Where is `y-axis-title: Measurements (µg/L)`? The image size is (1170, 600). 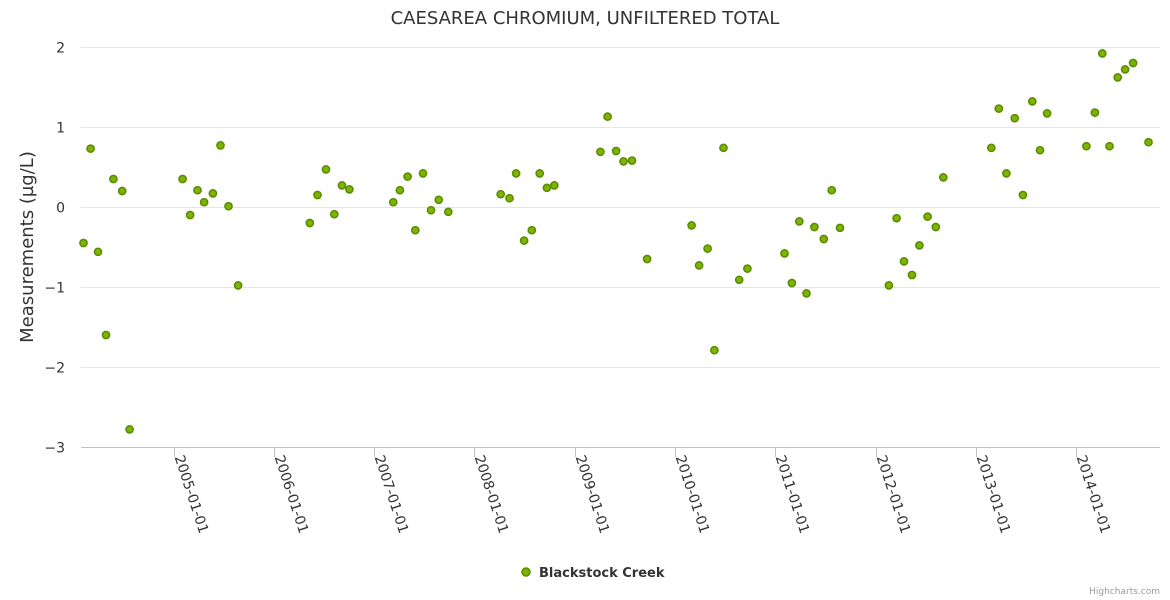
y-axis-title: Measurements (µg/L) is located at coordinates (27, 247).